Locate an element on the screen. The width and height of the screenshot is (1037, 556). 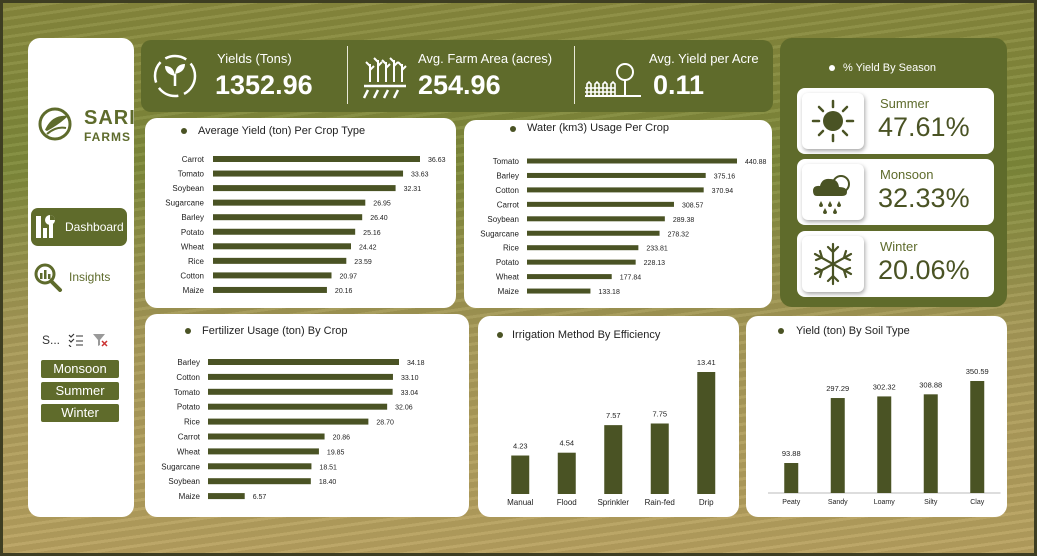
category-label: Sandy is located at coordinates (838, 502).